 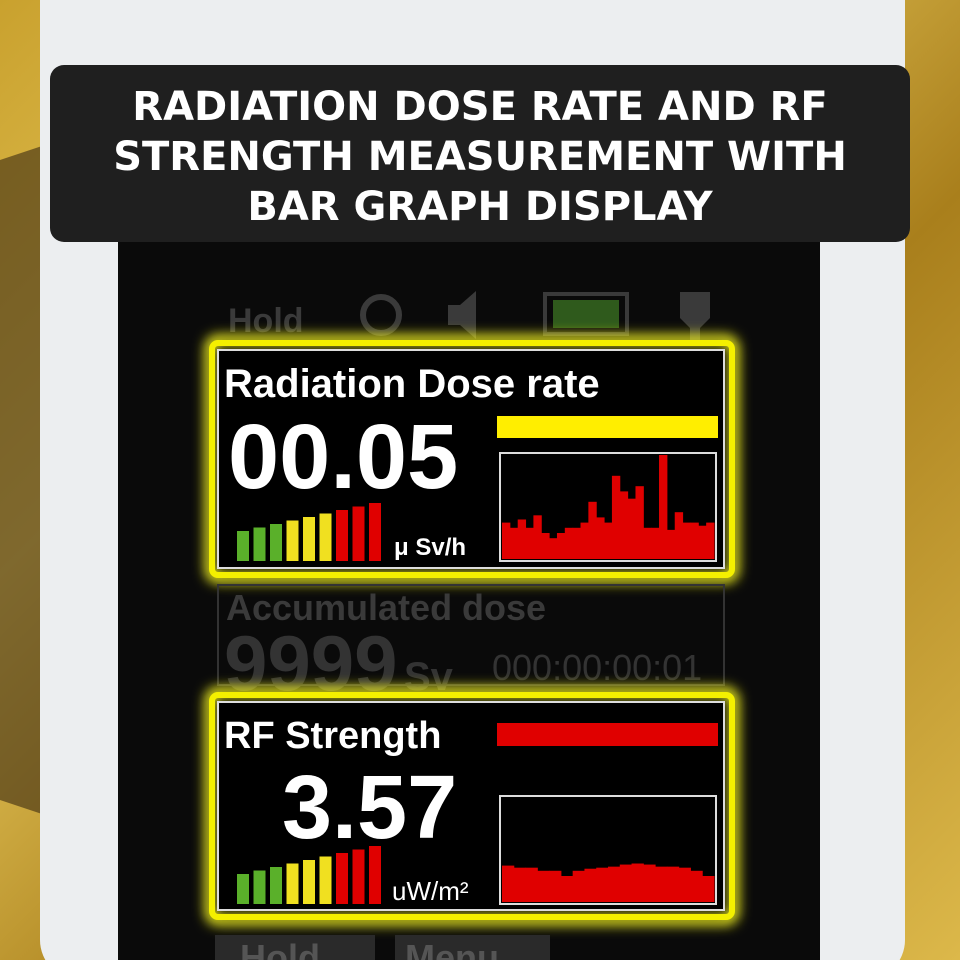 What do you see at coordinates (412, 384) in the screenshot?
I see `radiation-label: Radiation Dose rate` at bounding box center [412, 384].